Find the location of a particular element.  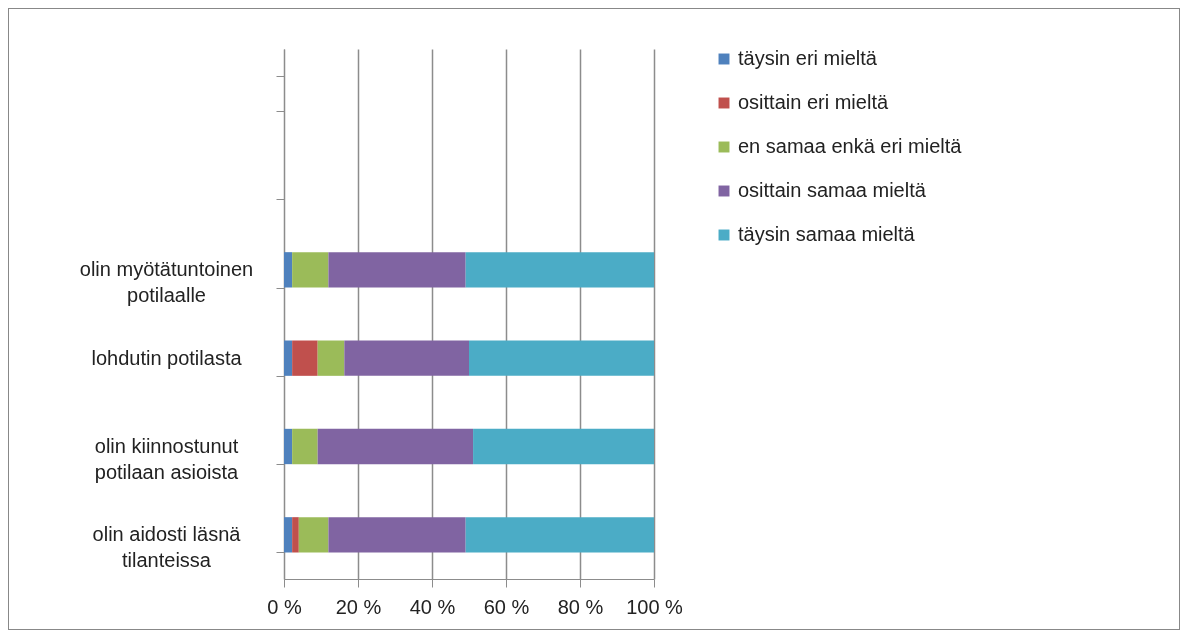

legend-label: täysin samaa mieltä is located at coordinates (827, 234).